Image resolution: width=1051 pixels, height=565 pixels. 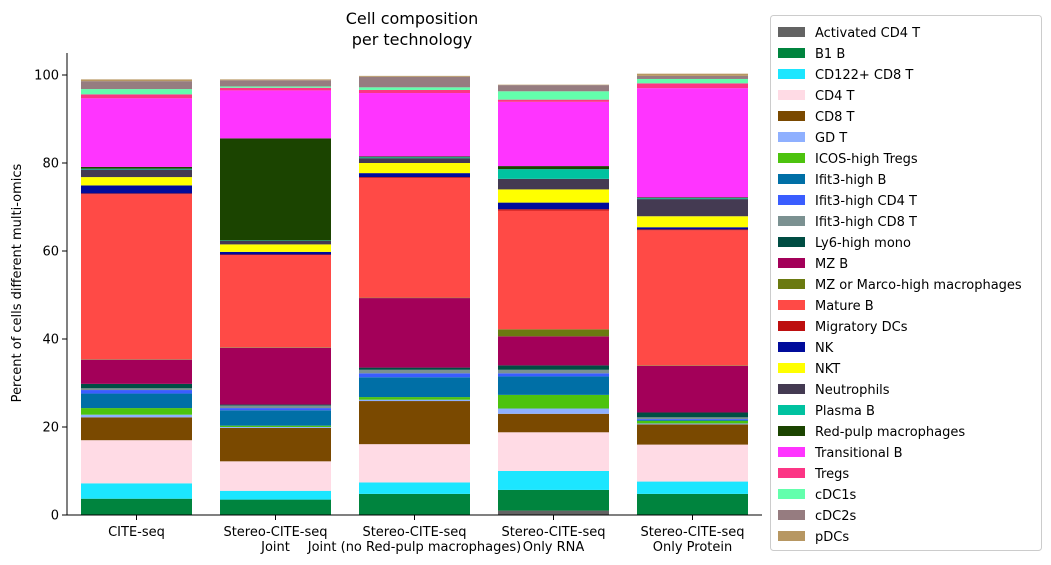 What do you see at coordinates (412, 39) in the screenshot?
I see `chart-title-line: per technology` at bounding box center [412, 39].